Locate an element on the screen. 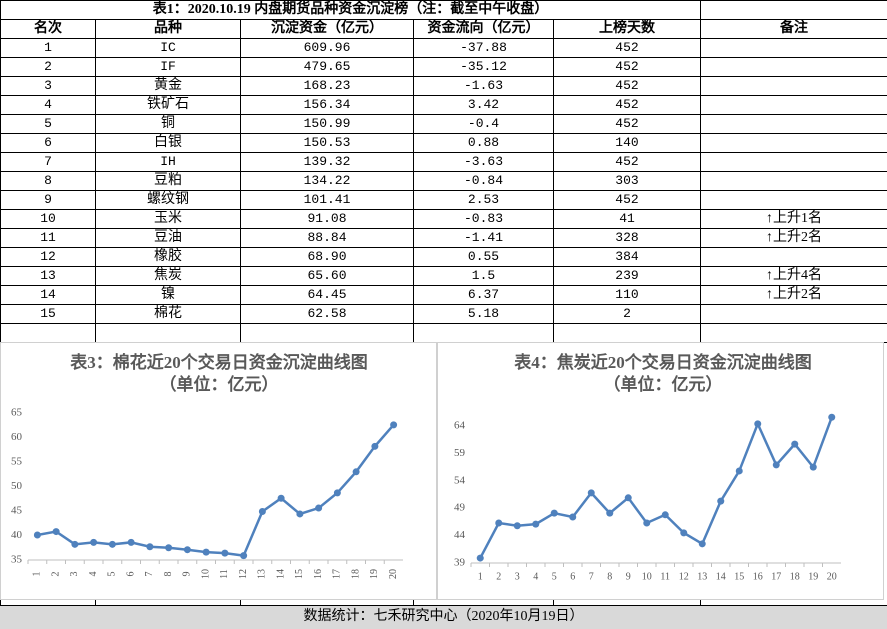 The width and height of the screenshot is (887, 629). cell: 150.99 is located at coordinates (327, 124).